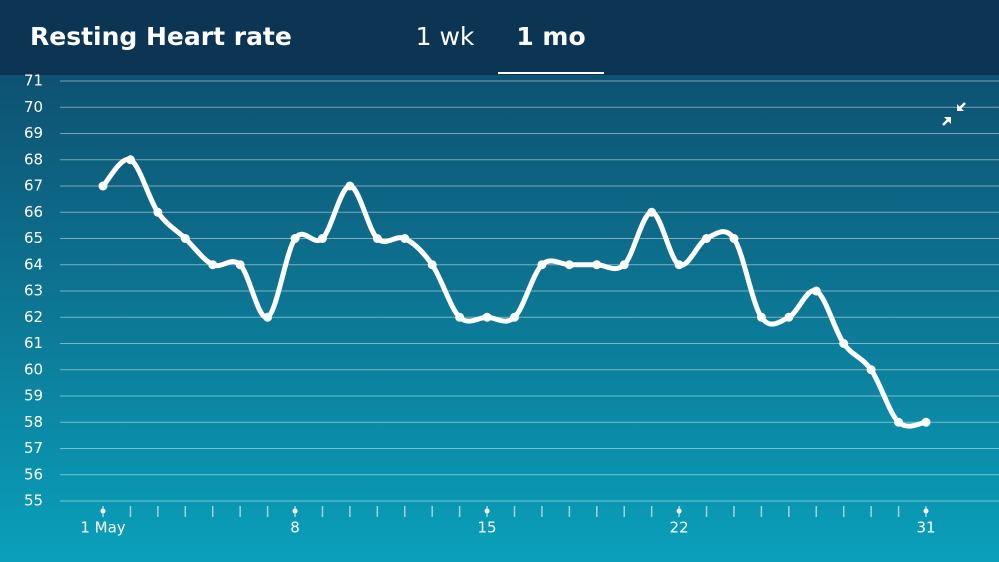 Image resolution: width=999 pixels, height=562 pixels. I want to click on collapse-icon, so click(954, 114).